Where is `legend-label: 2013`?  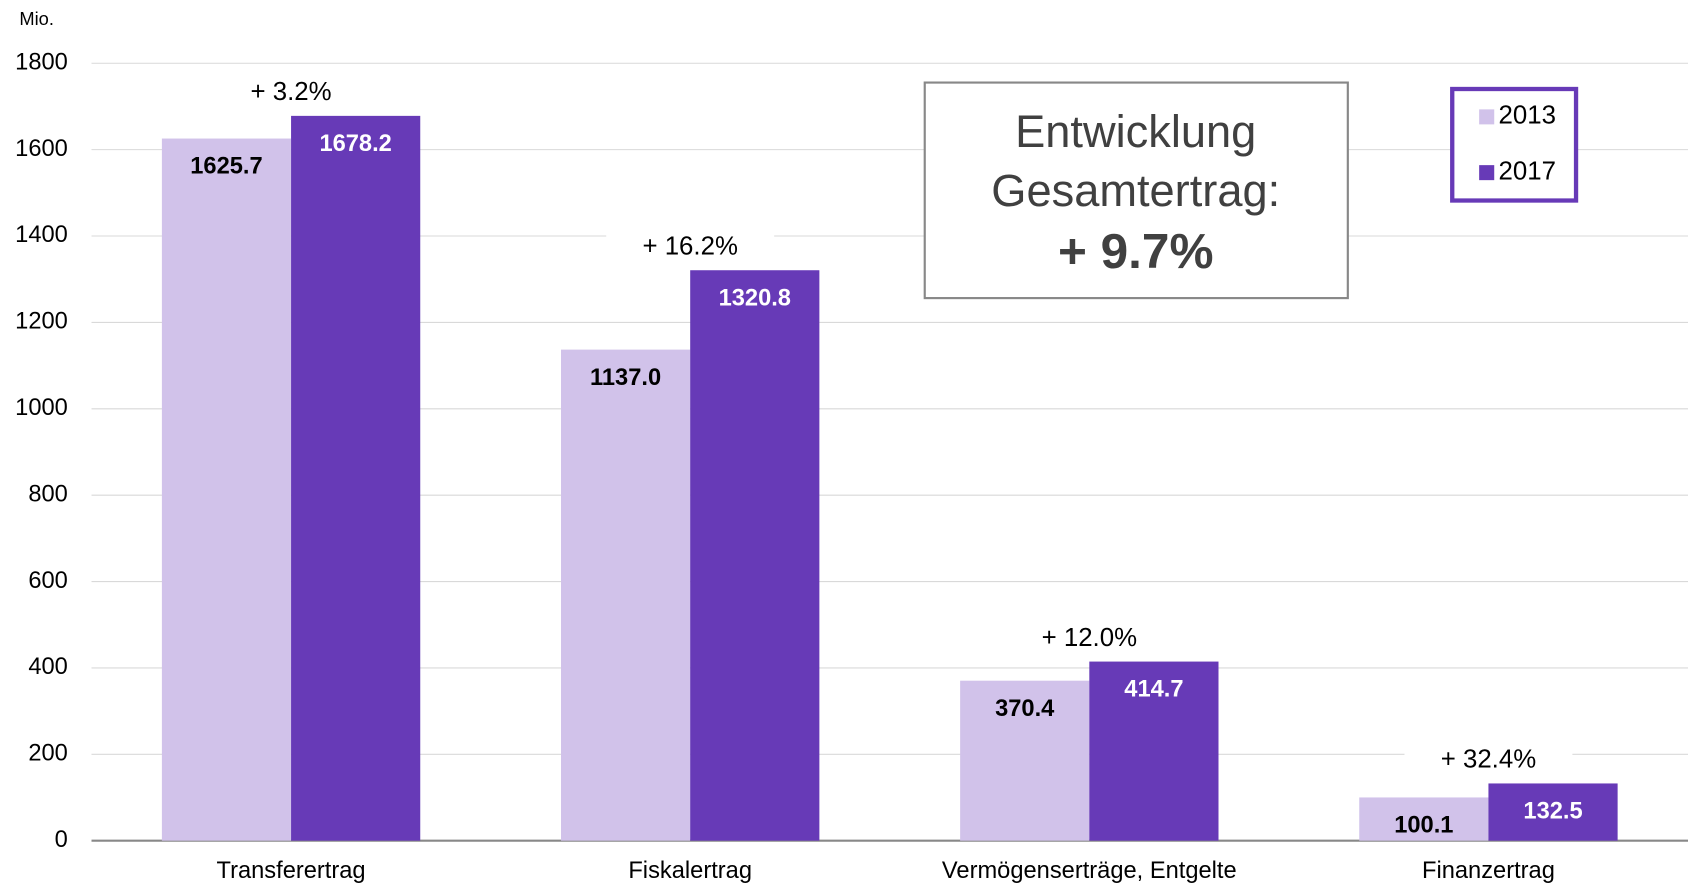
legend-label: 2013 is located at coordinates (1527, 116).